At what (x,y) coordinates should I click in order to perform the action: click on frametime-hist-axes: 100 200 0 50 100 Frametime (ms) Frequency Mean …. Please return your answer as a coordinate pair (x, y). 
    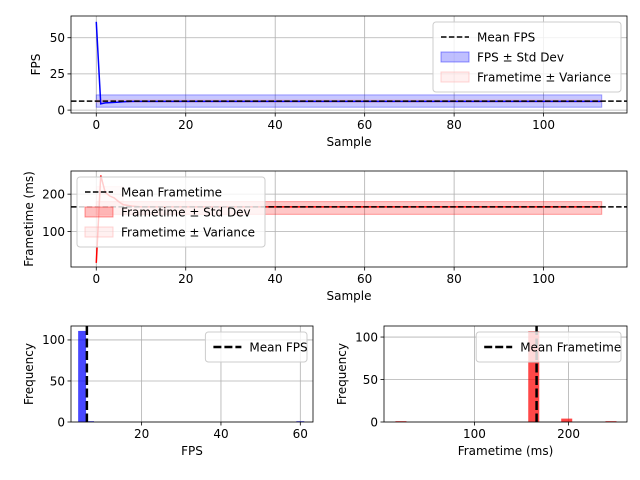
    Looking at the image, I should click on (481, 391).